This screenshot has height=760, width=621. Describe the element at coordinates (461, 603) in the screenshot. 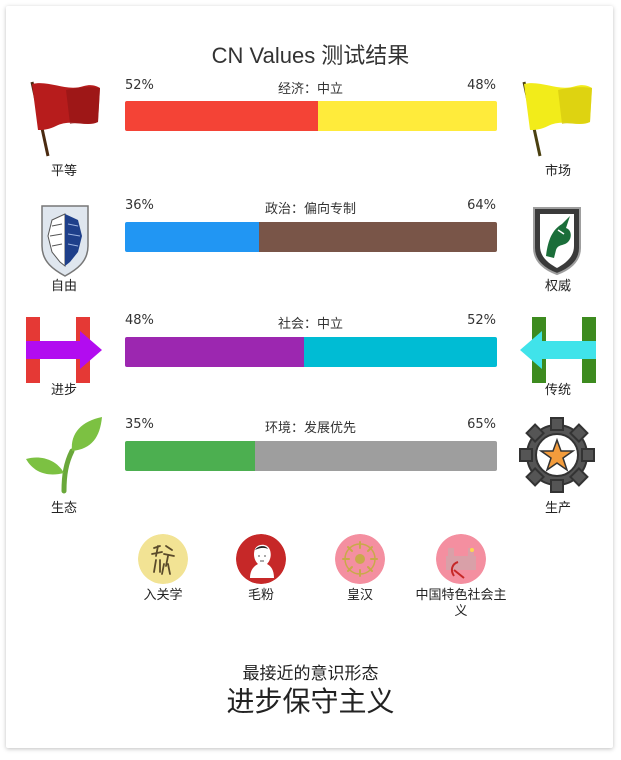

I see `match-label: 中国特色社会主义` at that location.